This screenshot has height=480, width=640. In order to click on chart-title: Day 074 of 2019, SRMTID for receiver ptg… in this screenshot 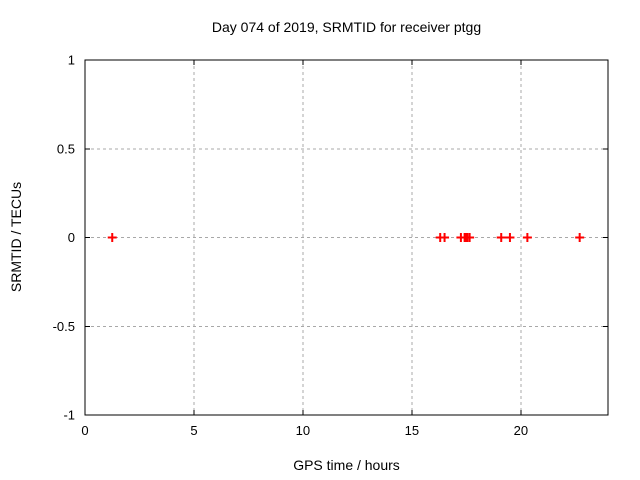, I will do `click(346, 27)`.